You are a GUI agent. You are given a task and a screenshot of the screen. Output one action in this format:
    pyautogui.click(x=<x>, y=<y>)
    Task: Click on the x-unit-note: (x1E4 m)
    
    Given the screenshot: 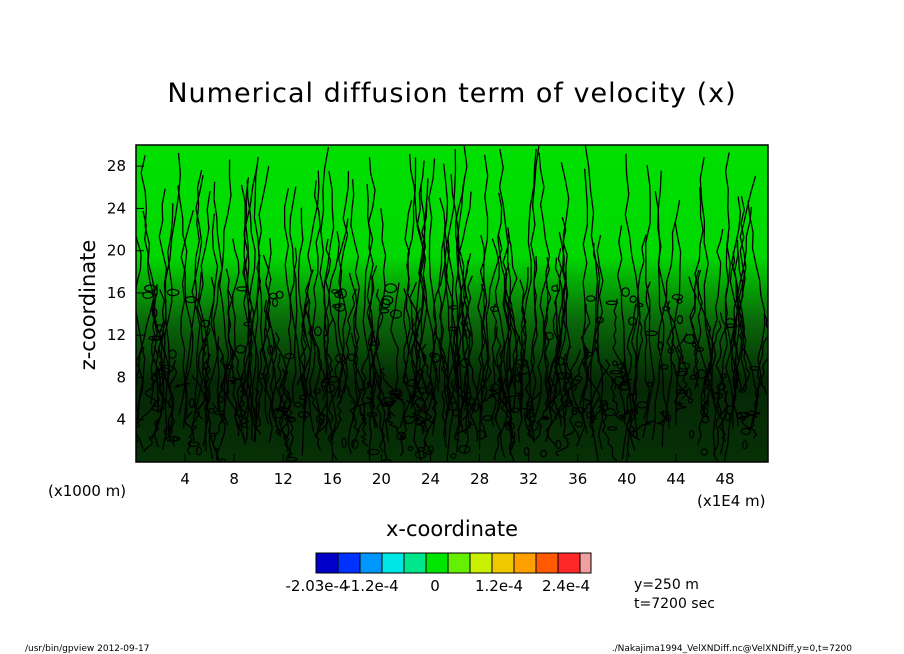 What is the action you would take?
    pyautogui.click(x=731, y=501)
    